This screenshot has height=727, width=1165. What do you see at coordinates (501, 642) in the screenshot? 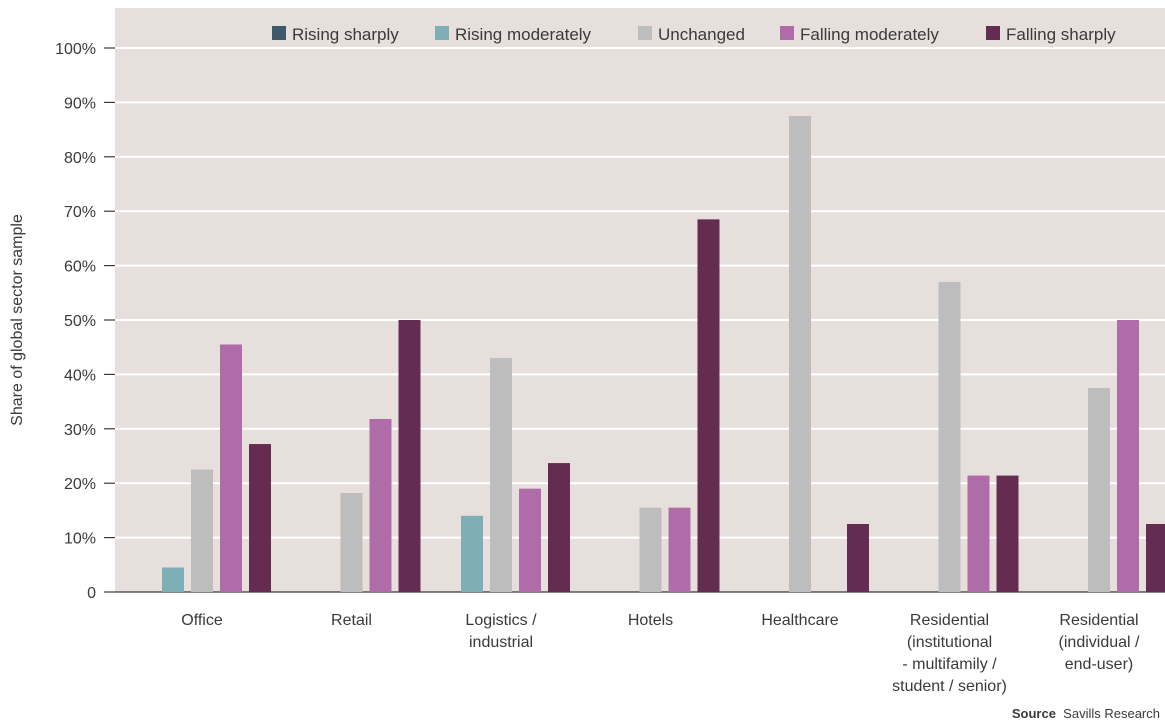
I see `category-label: industrial` at bounding box center [501, 642].